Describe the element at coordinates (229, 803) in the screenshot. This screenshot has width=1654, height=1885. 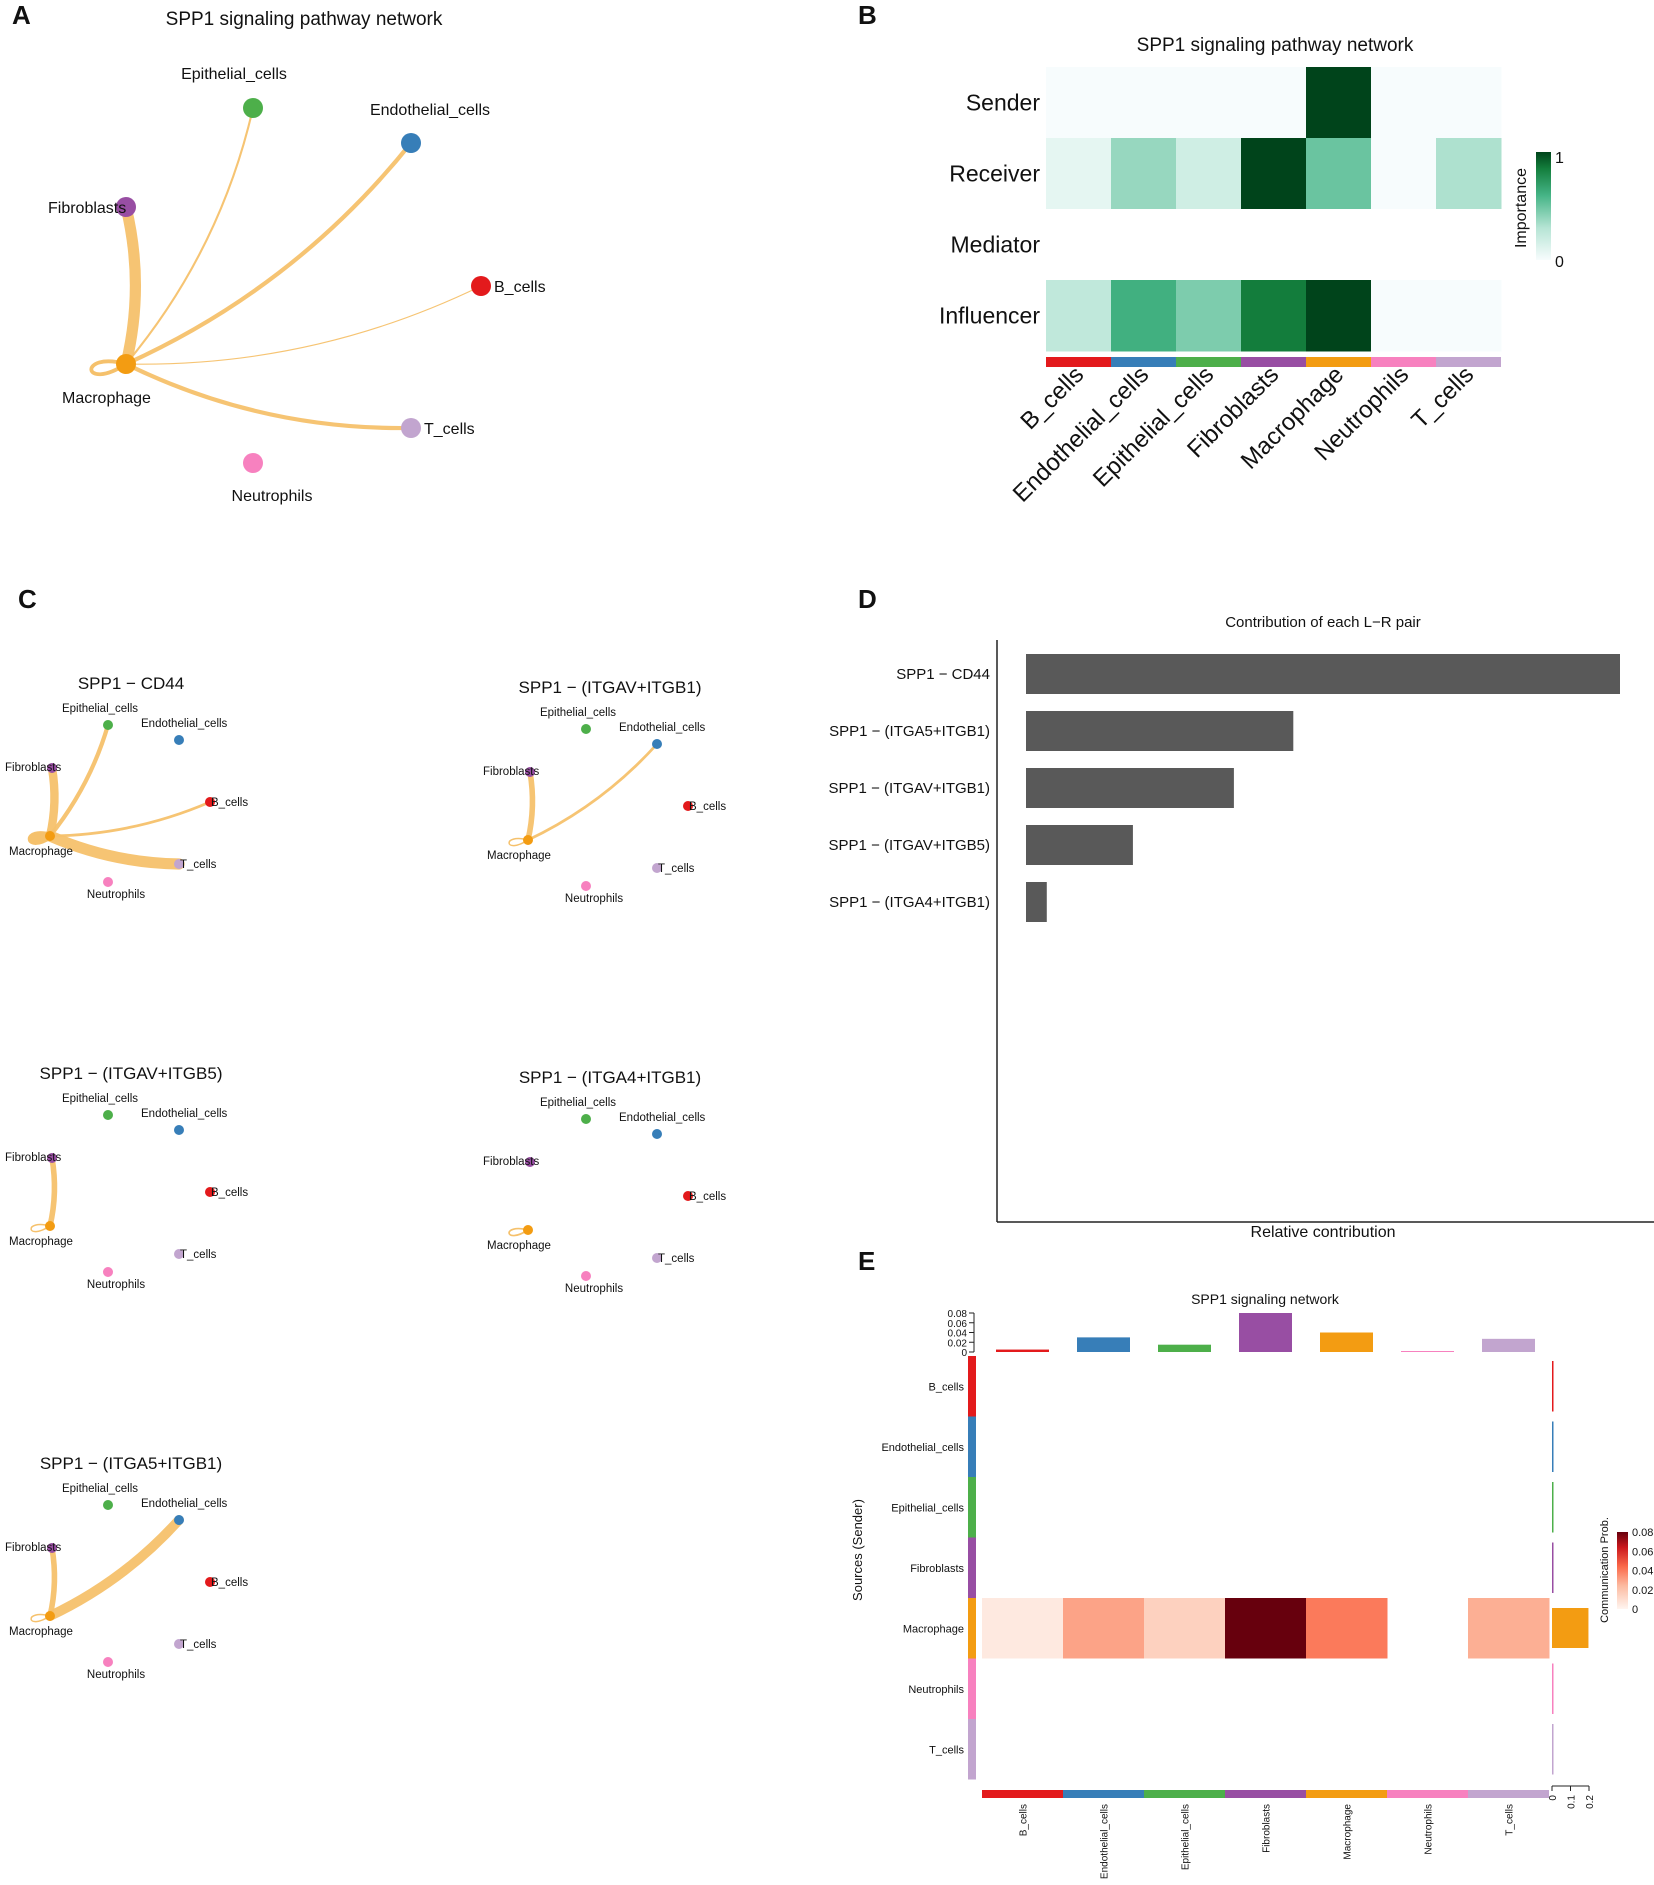
I see `panel-c-1-label-b-cells: B_cells` at that location.